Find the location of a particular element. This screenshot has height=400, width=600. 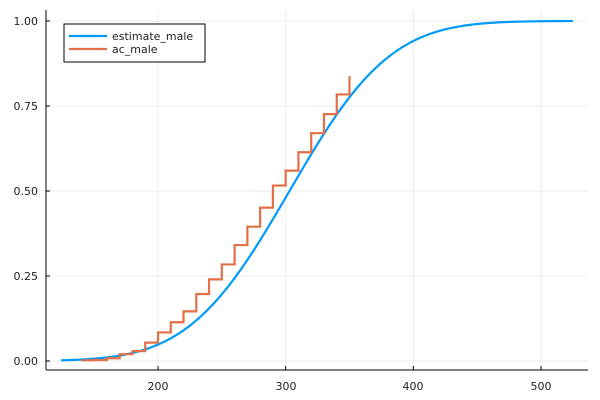

legend-label-estimate-male: estimate_male is located at coordinates (152, 36).